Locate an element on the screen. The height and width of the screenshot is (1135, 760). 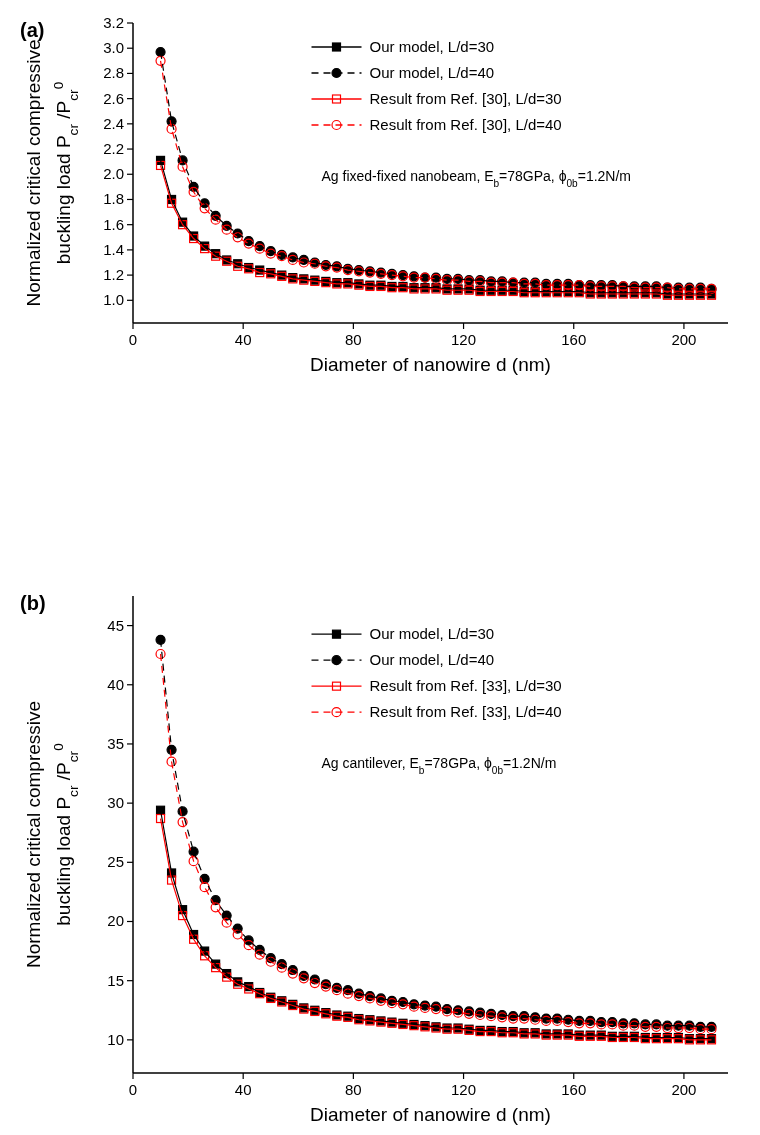
y-tick-label: 2.8 is located at coordinates (113, 73).